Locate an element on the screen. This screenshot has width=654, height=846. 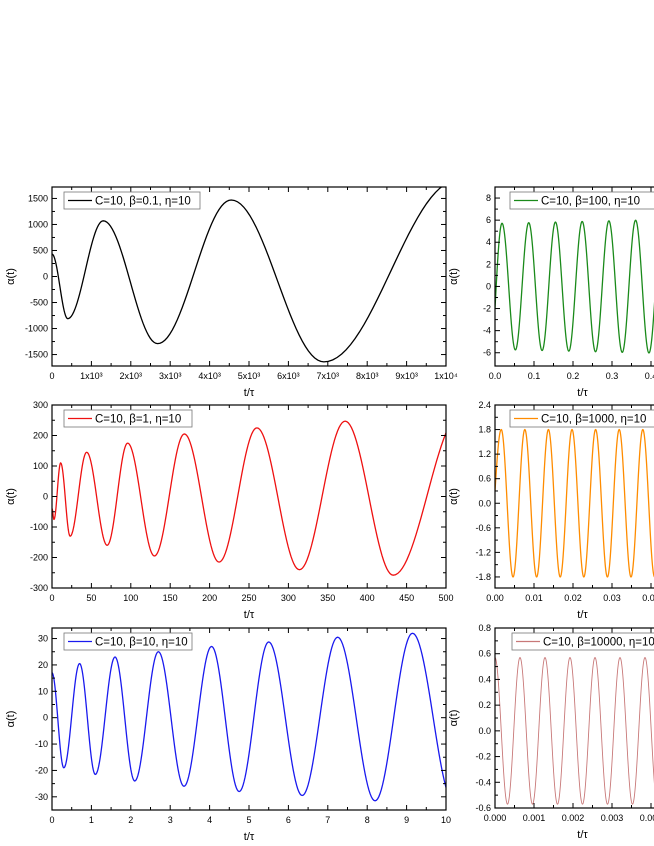
y-tick-label: -1.2 is located at coordinates (483, 552).